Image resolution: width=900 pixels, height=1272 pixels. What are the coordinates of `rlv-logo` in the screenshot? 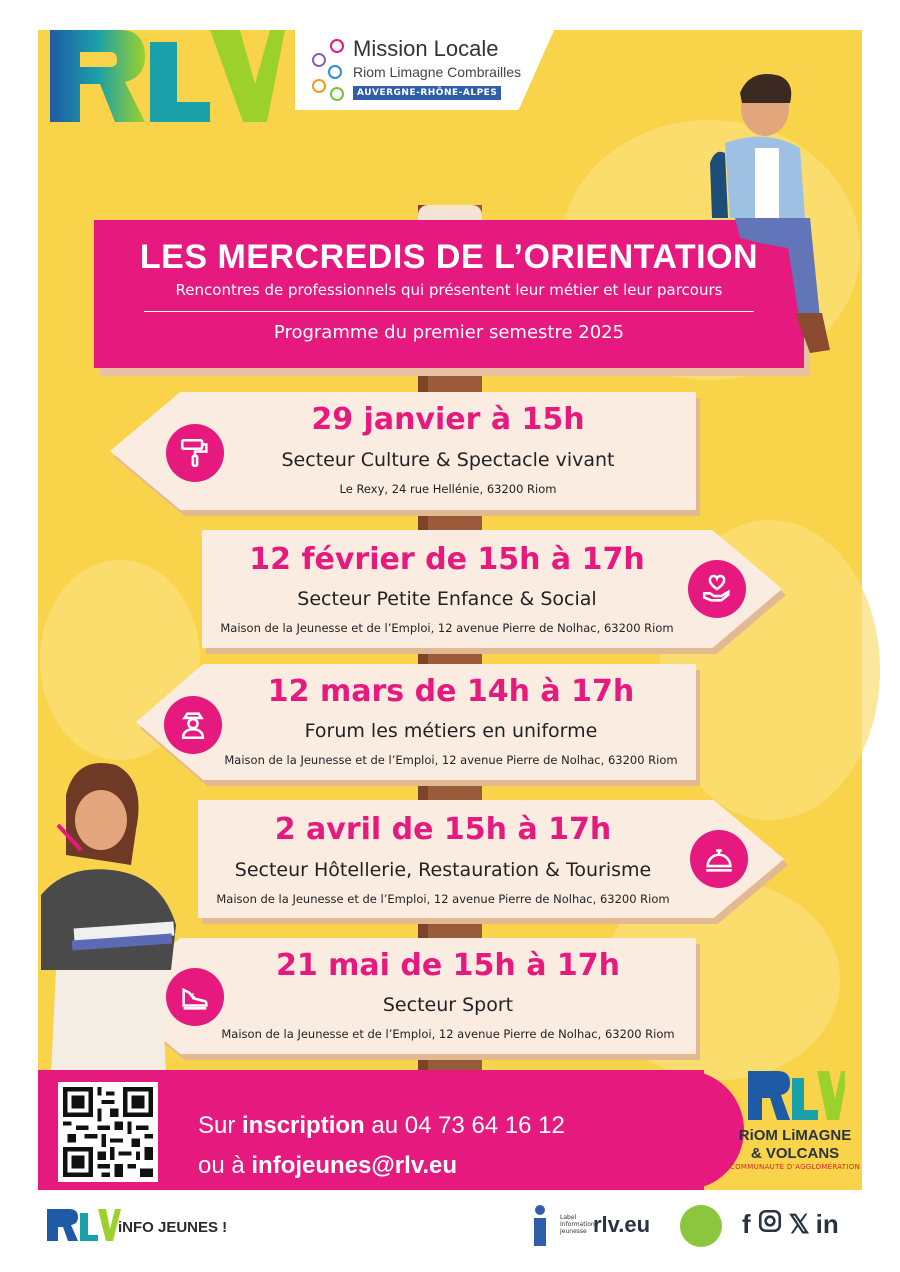 It's located at (165, 77).